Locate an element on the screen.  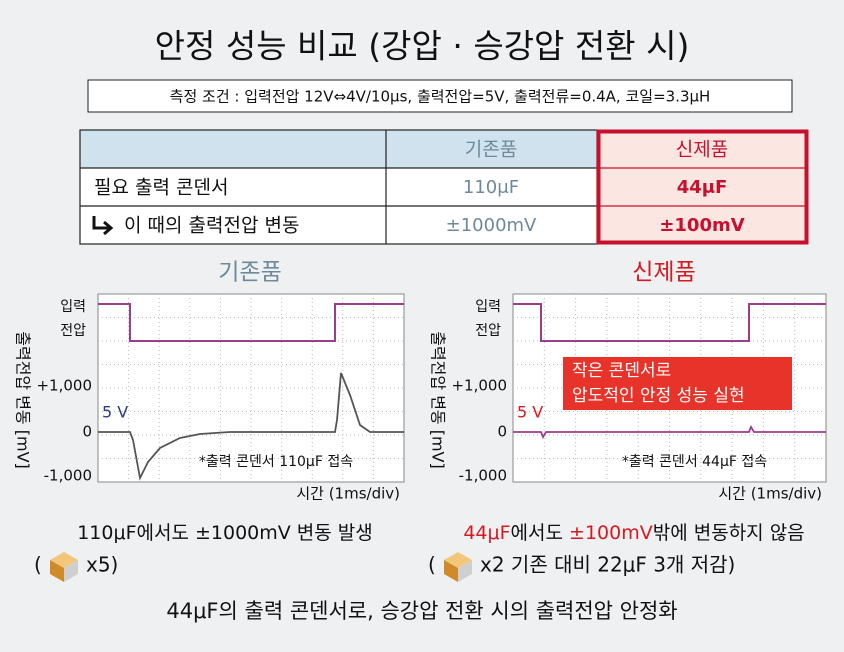
caption: 110μF에서도 ±1000mV 변동 발생 is located at coordinates (225, 533).